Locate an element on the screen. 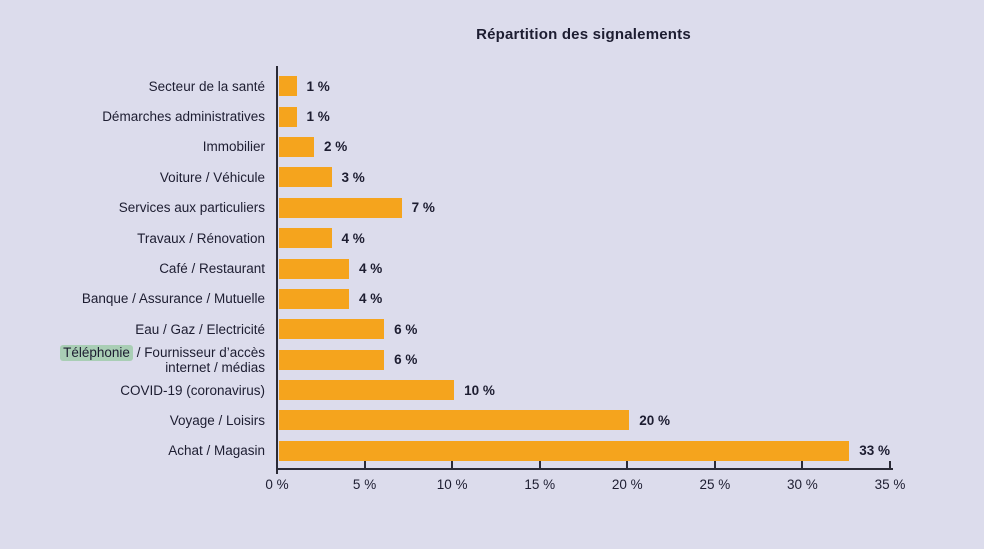 The width and height of the screenshot is (984, 549). x-tick-label: 10 % is located at coordinates (452, 484).